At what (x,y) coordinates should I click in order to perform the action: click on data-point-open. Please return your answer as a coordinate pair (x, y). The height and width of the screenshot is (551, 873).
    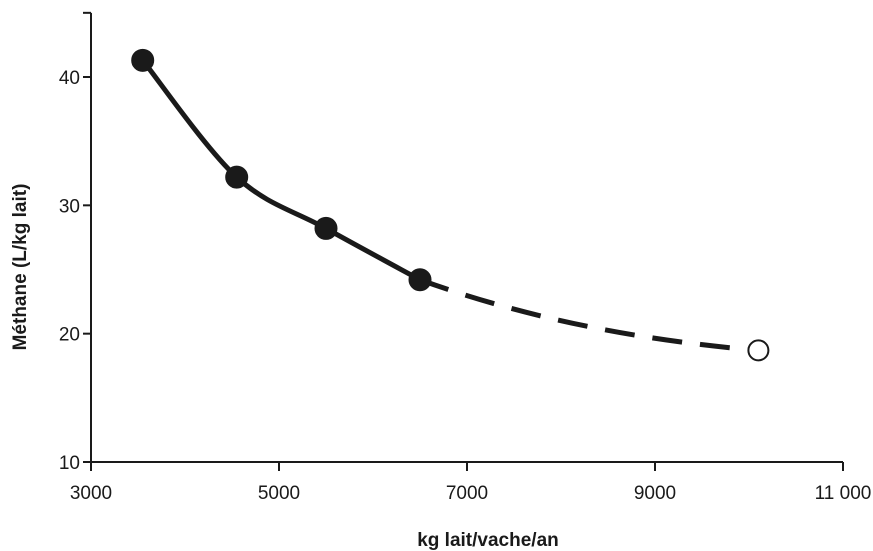
    Looking at the image, I should click on (758, 350).